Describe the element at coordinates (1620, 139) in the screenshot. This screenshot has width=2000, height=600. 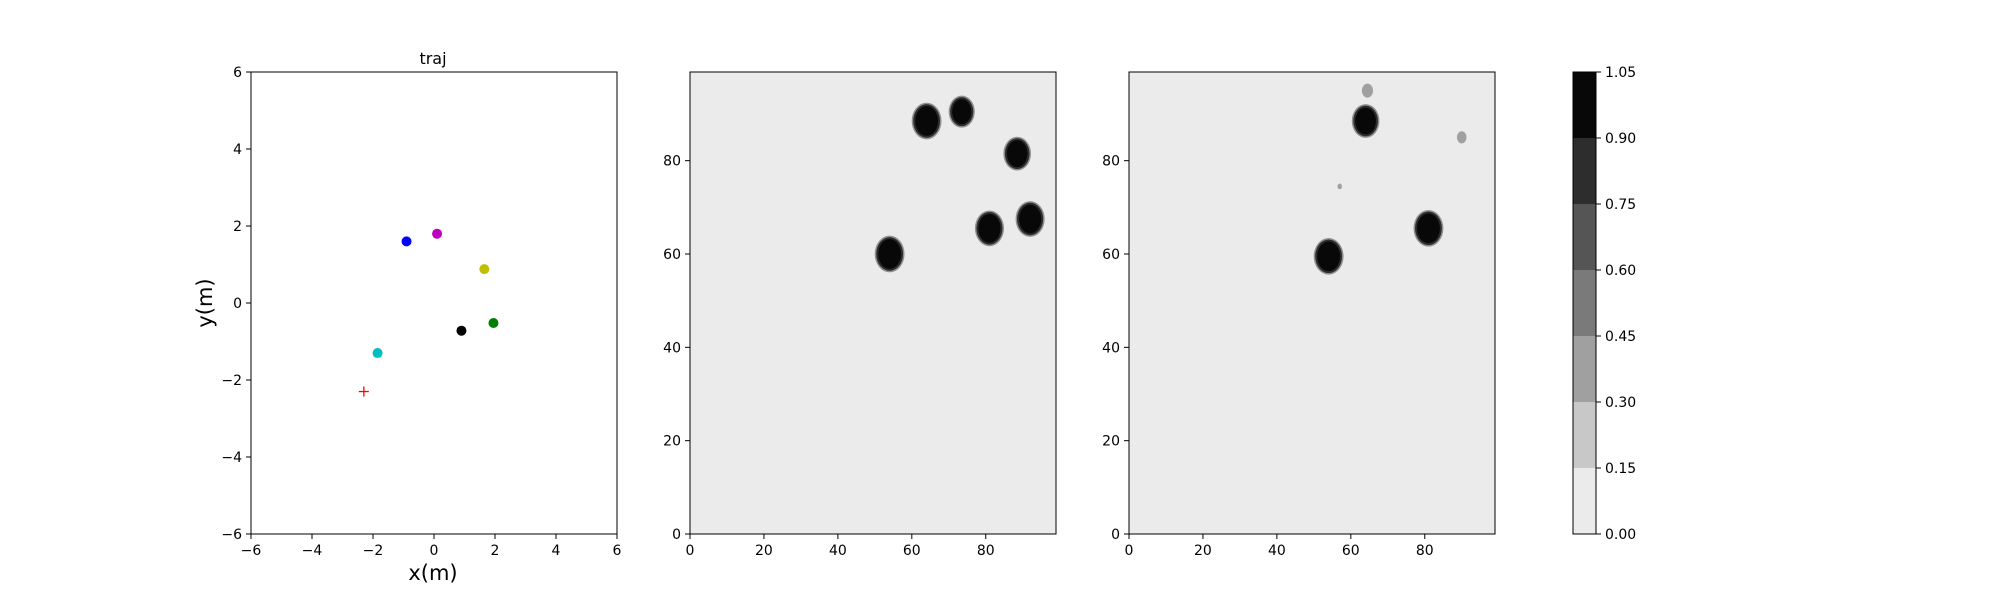
I see `colorbar-tick-label: 0.90` at that location.